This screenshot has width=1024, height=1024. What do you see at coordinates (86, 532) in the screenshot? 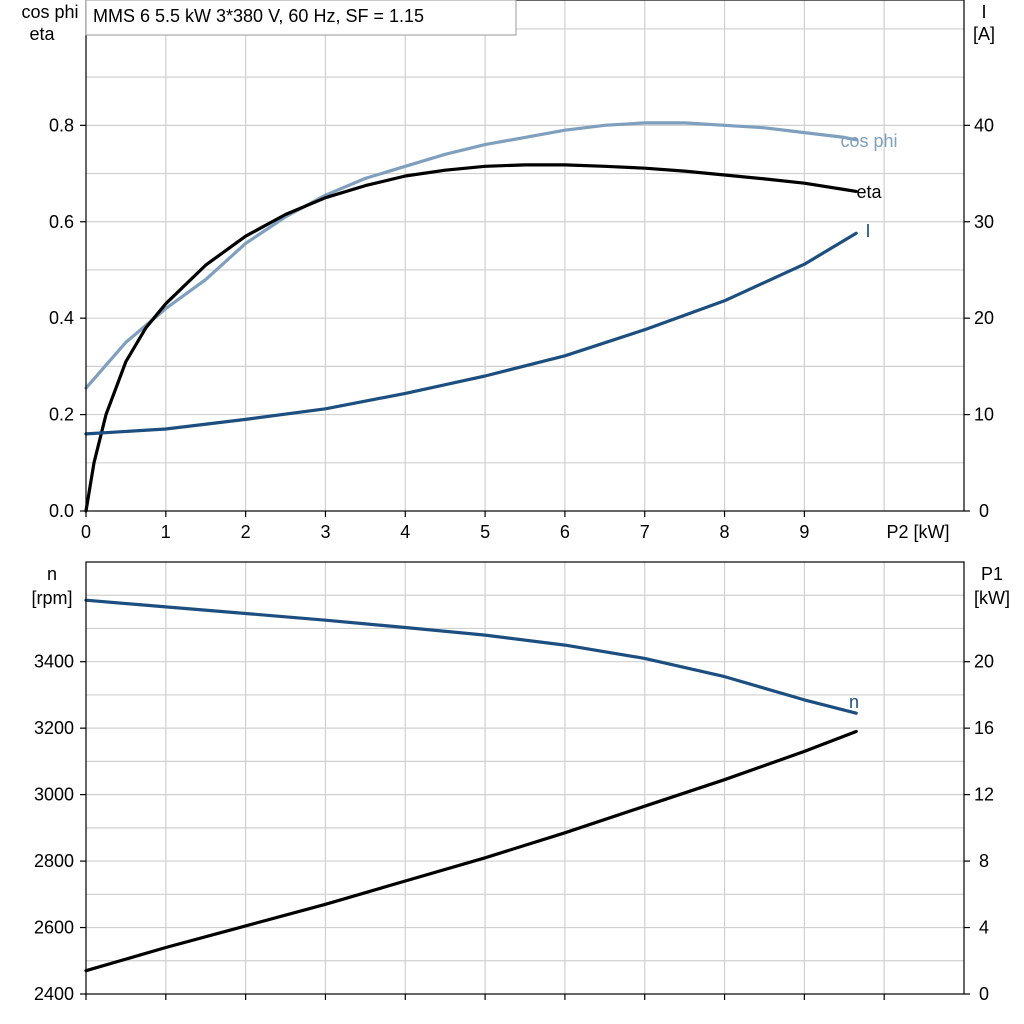
I see `x-axis-tick-label: 0` at bounding box center [86, 532].